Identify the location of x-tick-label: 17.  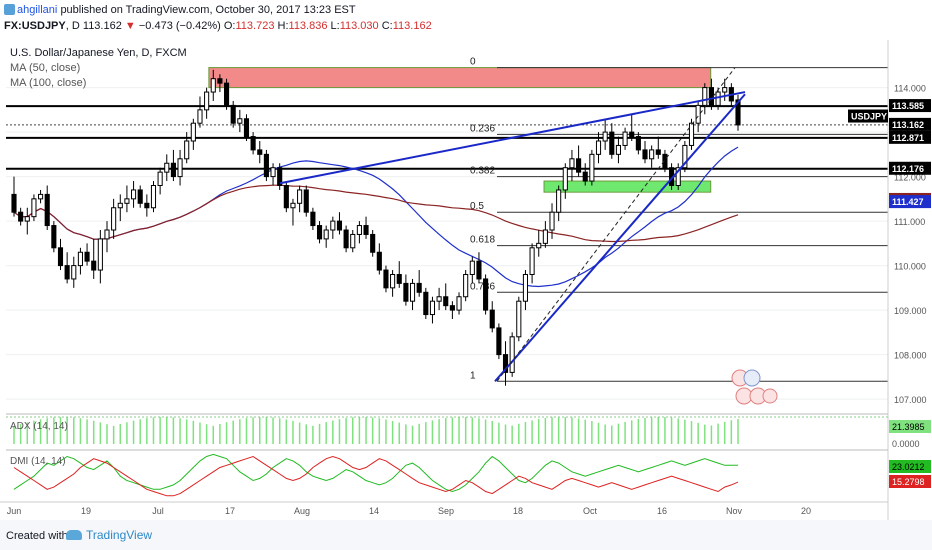
(230, 511).